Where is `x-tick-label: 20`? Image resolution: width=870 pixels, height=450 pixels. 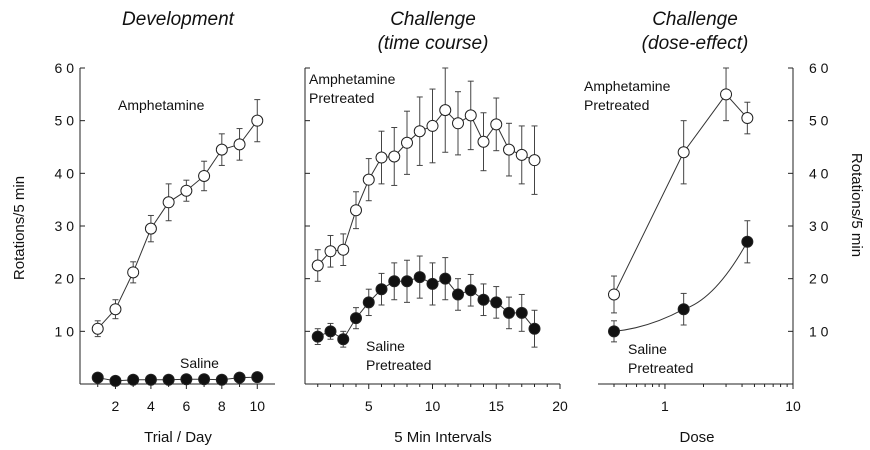 x-tick-label: 20 is located at coordinates (560, 406).